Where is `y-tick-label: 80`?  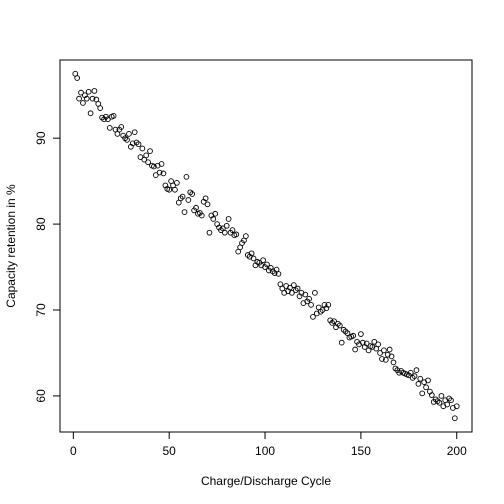
y-tick-label: 80 is located at coordinates (41, 224).